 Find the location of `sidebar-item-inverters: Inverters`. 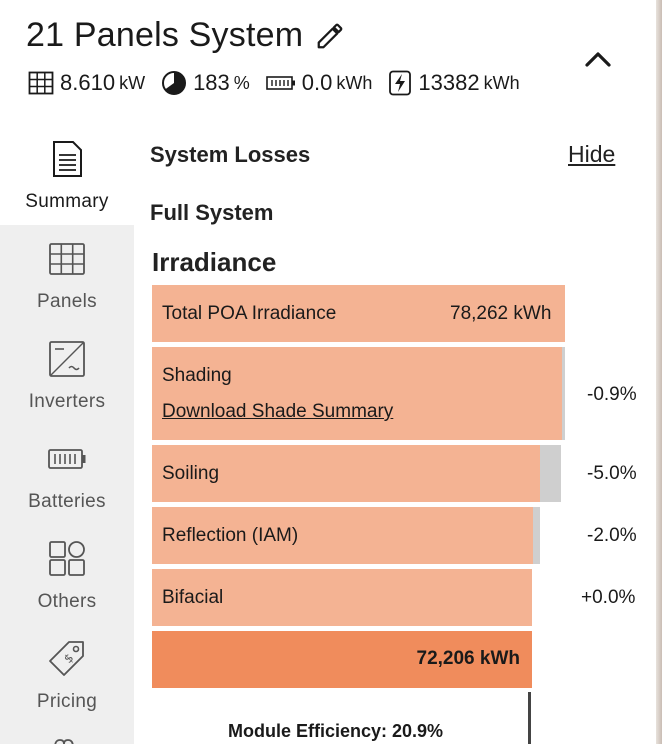

sidebar-item-inverters: Inverters is located at coordinates (67, 375).